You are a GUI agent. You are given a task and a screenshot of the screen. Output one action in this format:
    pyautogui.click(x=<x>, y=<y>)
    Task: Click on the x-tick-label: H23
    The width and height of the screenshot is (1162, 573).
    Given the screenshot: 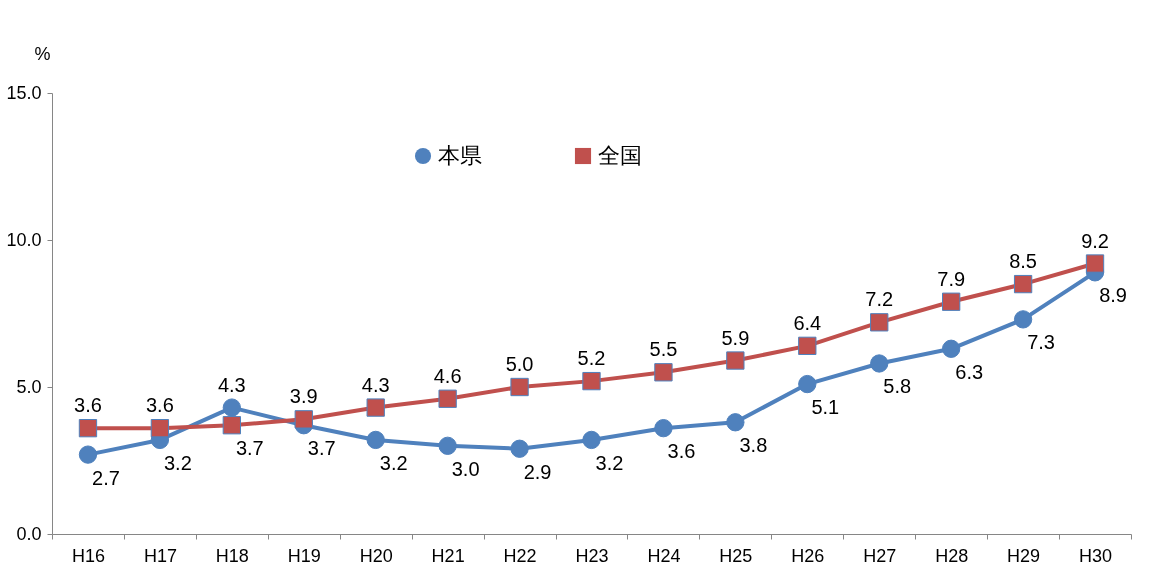 What is the action you would take?
    pyautogui.click(x=592, y=555)
    